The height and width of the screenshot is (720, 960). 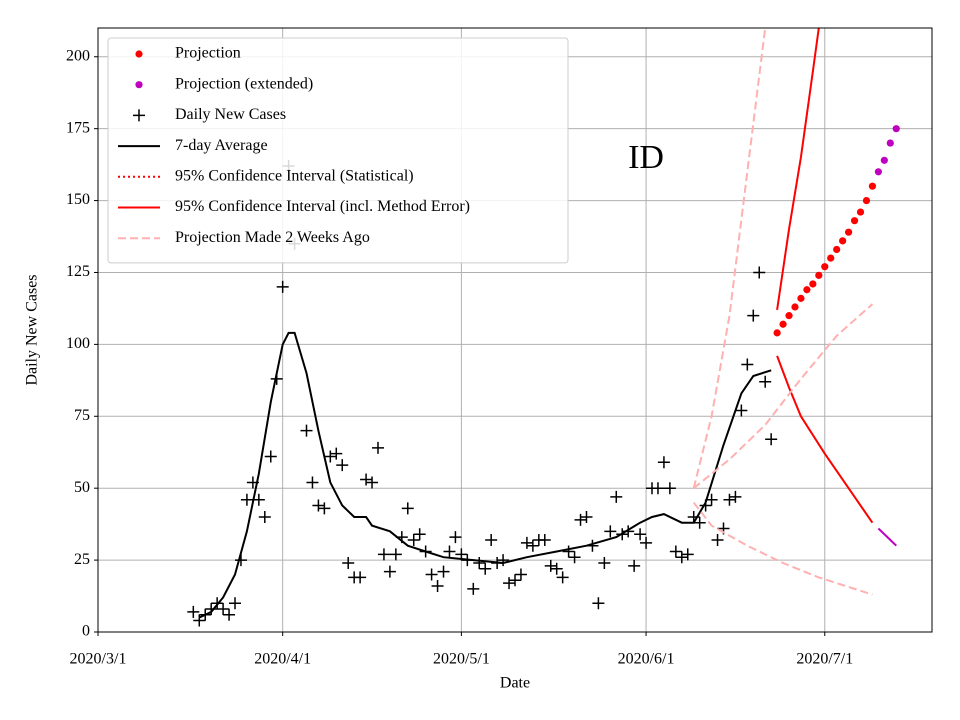 I want to click on x-tick-label: 2020/6/1, so click(x=646, y=659).